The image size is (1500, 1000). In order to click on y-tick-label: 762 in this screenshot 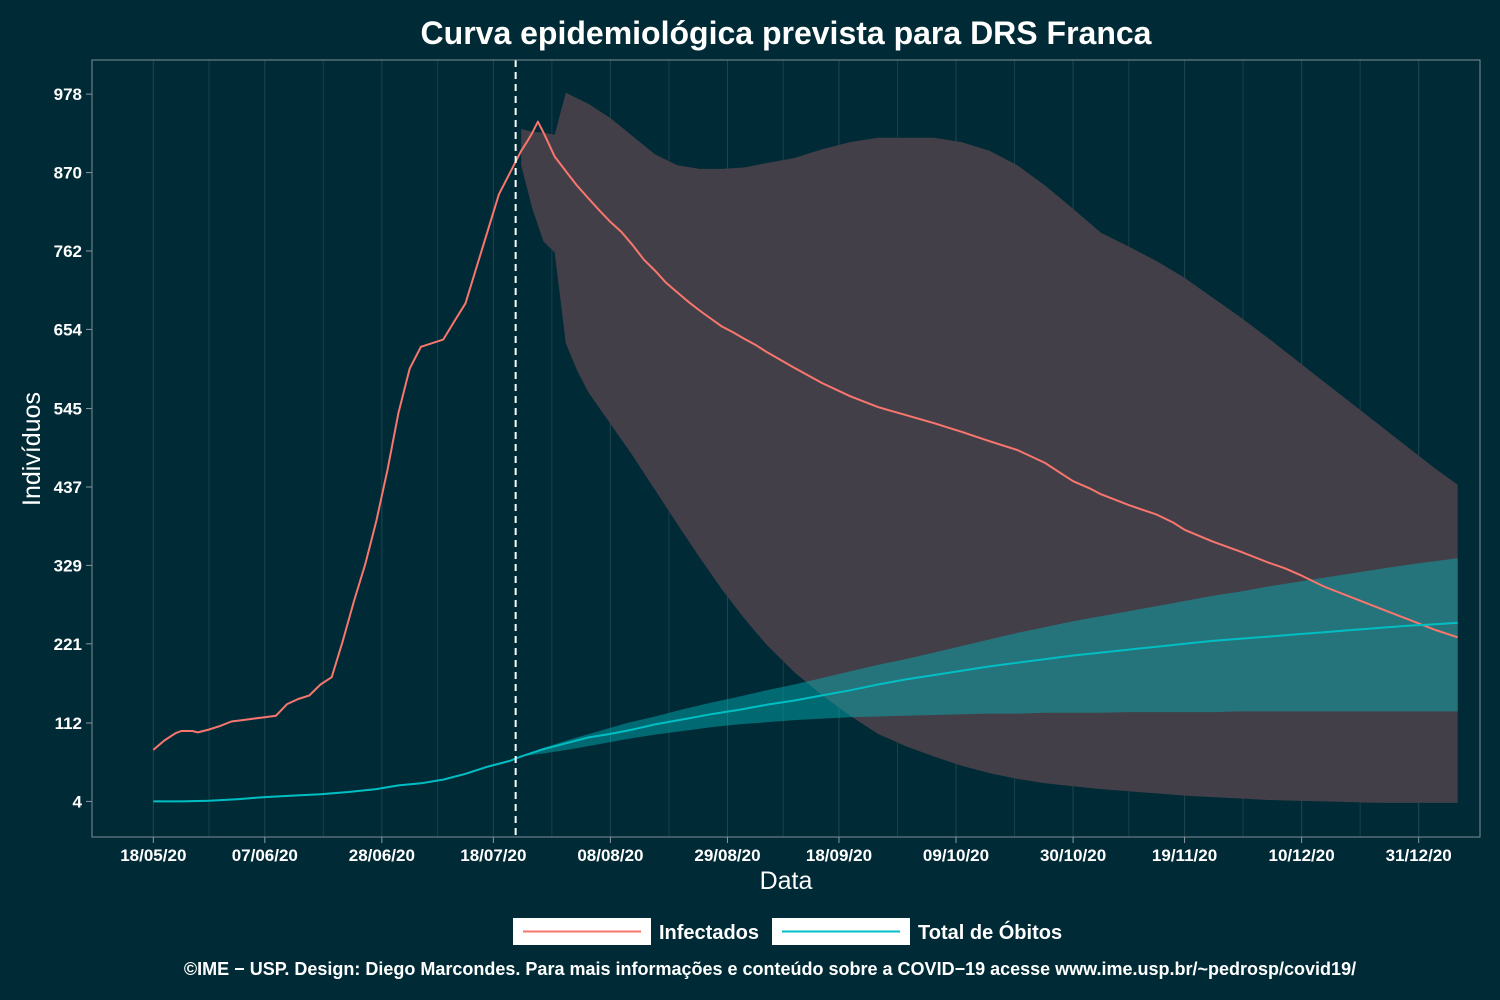, I will do `click(68, 251)`.